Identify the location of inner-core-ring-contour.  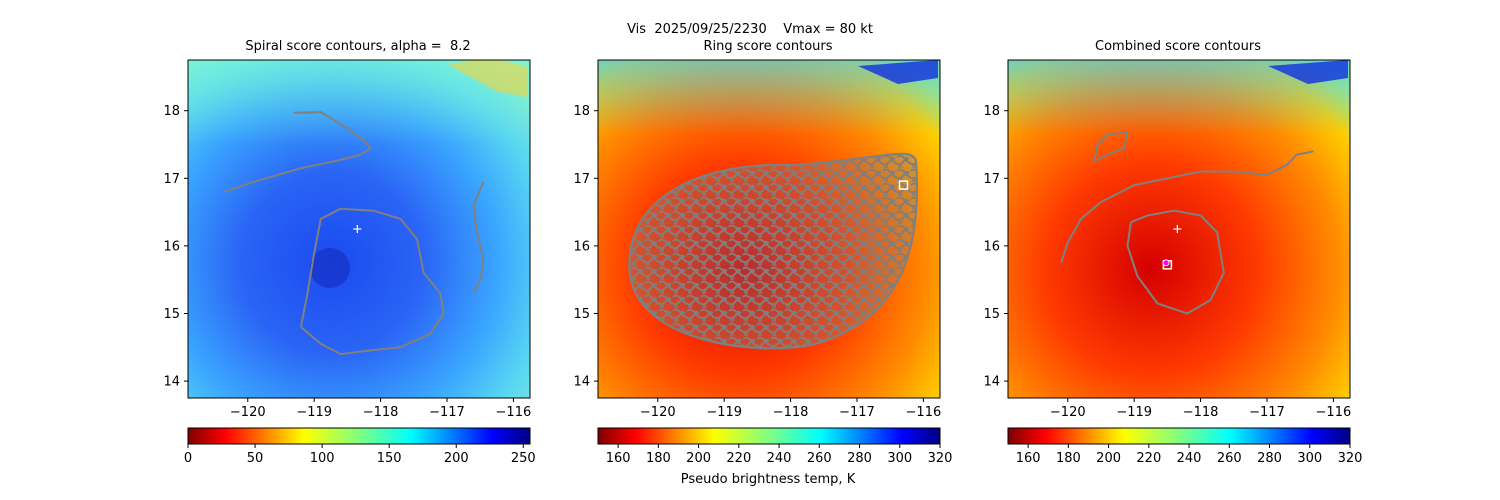
(1175, 262).